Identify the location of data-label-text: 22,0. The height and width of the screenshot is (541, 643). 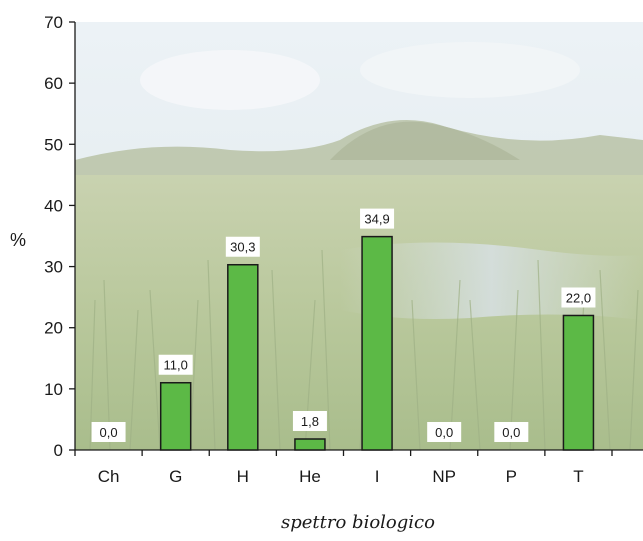
(578, 297).